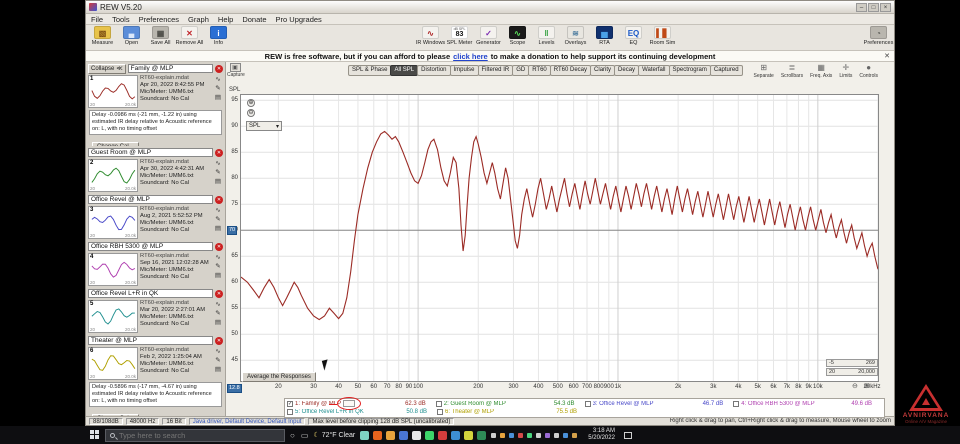  Describe the element at coordinates (102, 36) in the screenshot. I see `toolbar-button-measure: ▧ Measure` at that location.